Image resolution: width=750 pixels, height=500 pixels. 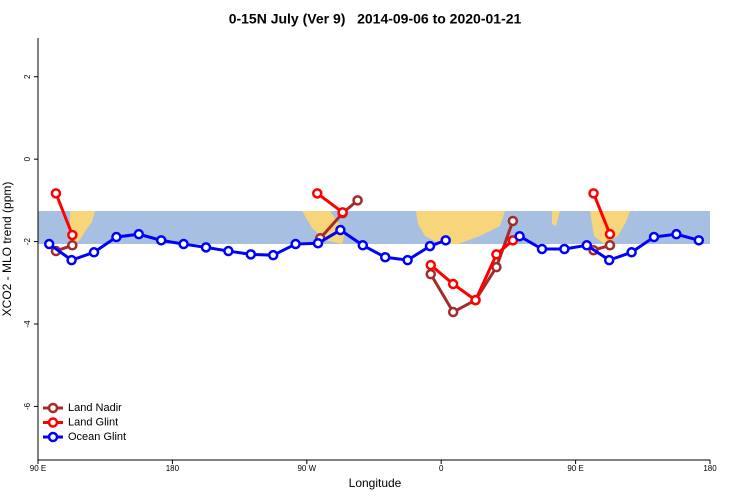 What do you see at coordinates (27, 324) in the screenshot?
I see `y-tick-label: -4` at bounding box center [27, 324].